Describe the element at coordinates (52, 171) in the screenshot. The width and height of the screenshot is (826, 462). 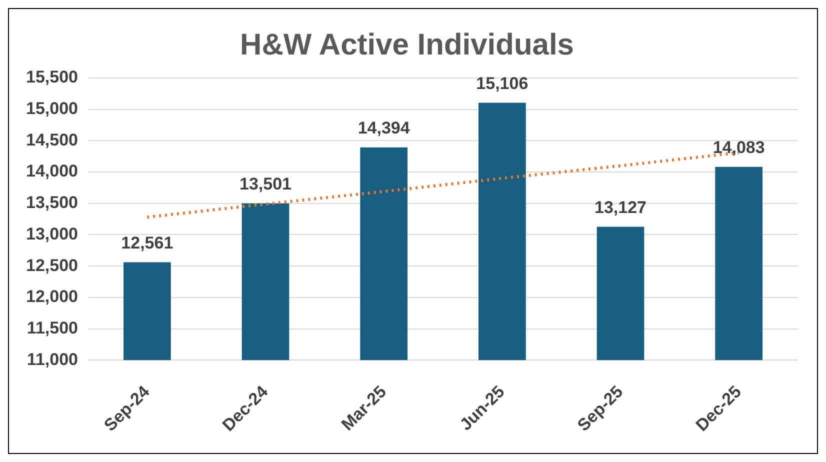
I see `y-tick-label: 14,000` at that location.